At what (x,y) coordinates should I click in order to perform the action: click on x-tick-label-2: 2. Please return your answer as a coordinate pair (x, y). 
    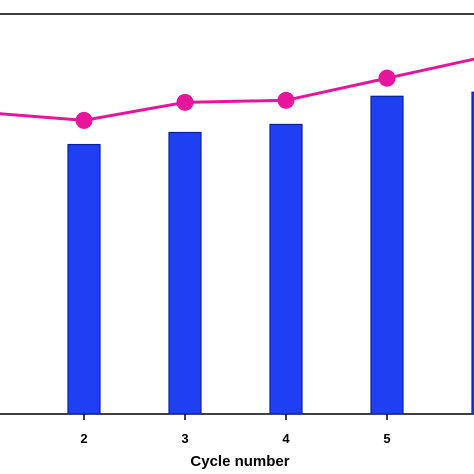
    Looking at the image, I should click on (83, 438).